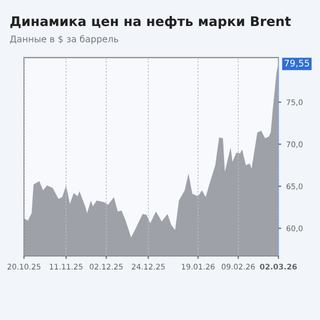  What do you see at coordinates (64, 39) in the screenshot?
I see `chart-subtitle: Данные в $ за баррель` at bounding box center [64, 39].